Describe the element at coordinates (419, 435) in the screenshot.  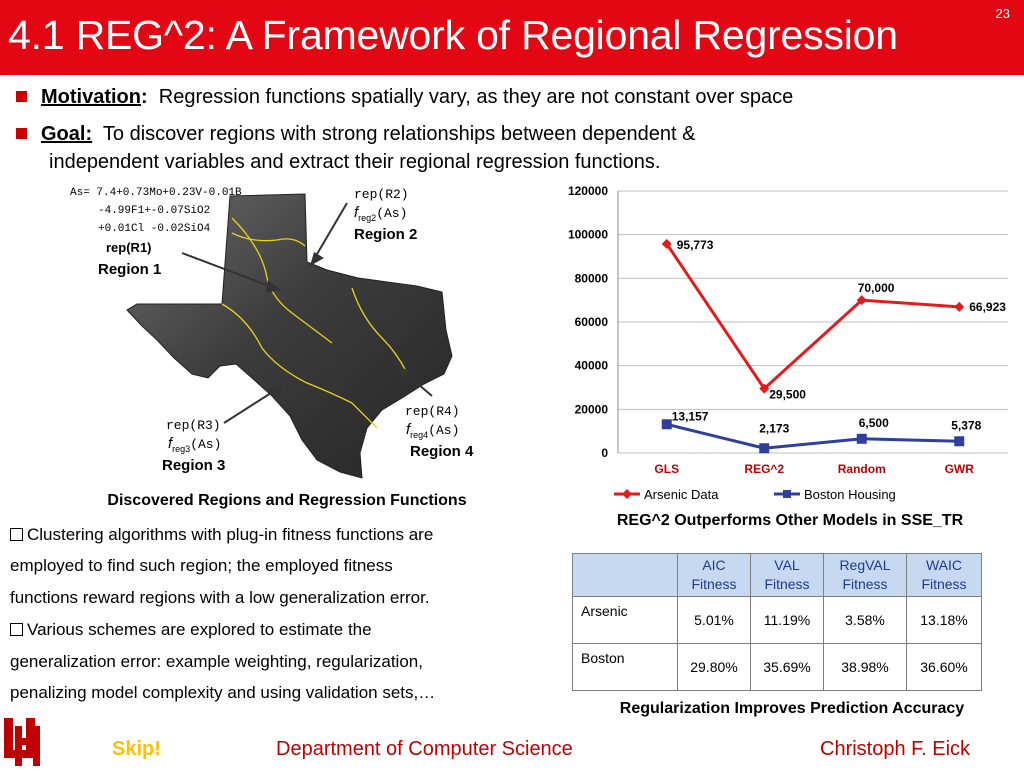
I see `region4-subscript: reg4` at that location.